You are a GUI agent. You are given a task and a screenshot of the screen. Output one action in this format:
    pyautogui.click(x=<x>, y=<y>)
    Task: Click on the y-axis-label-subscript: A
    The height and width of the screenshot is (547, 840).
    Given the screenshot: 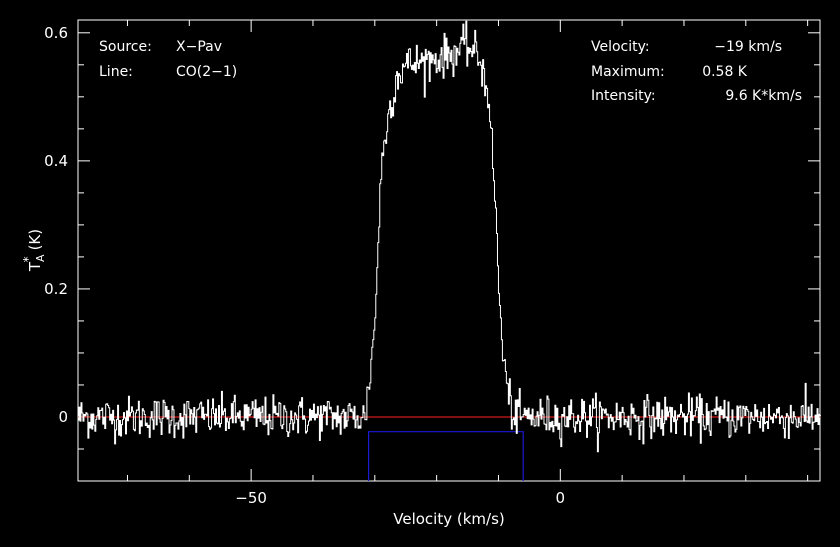 What is the action you would take?
    pyautogui.click(x=40, y=258)
    